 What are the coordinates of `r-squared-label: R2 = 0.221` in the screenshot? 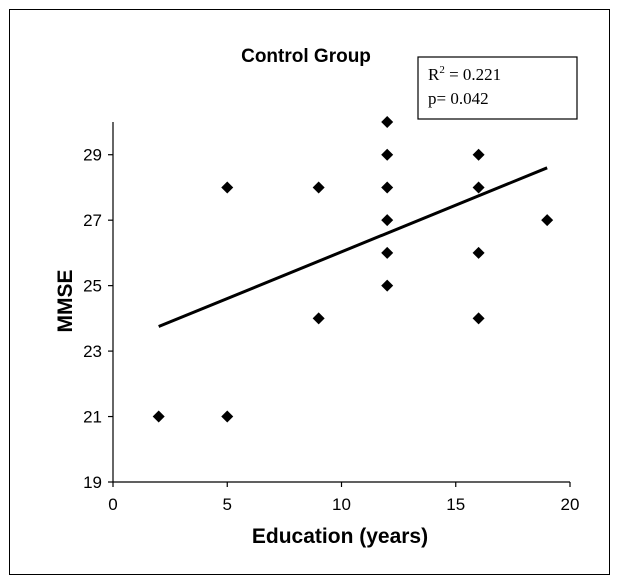 It's located at (464, 74).